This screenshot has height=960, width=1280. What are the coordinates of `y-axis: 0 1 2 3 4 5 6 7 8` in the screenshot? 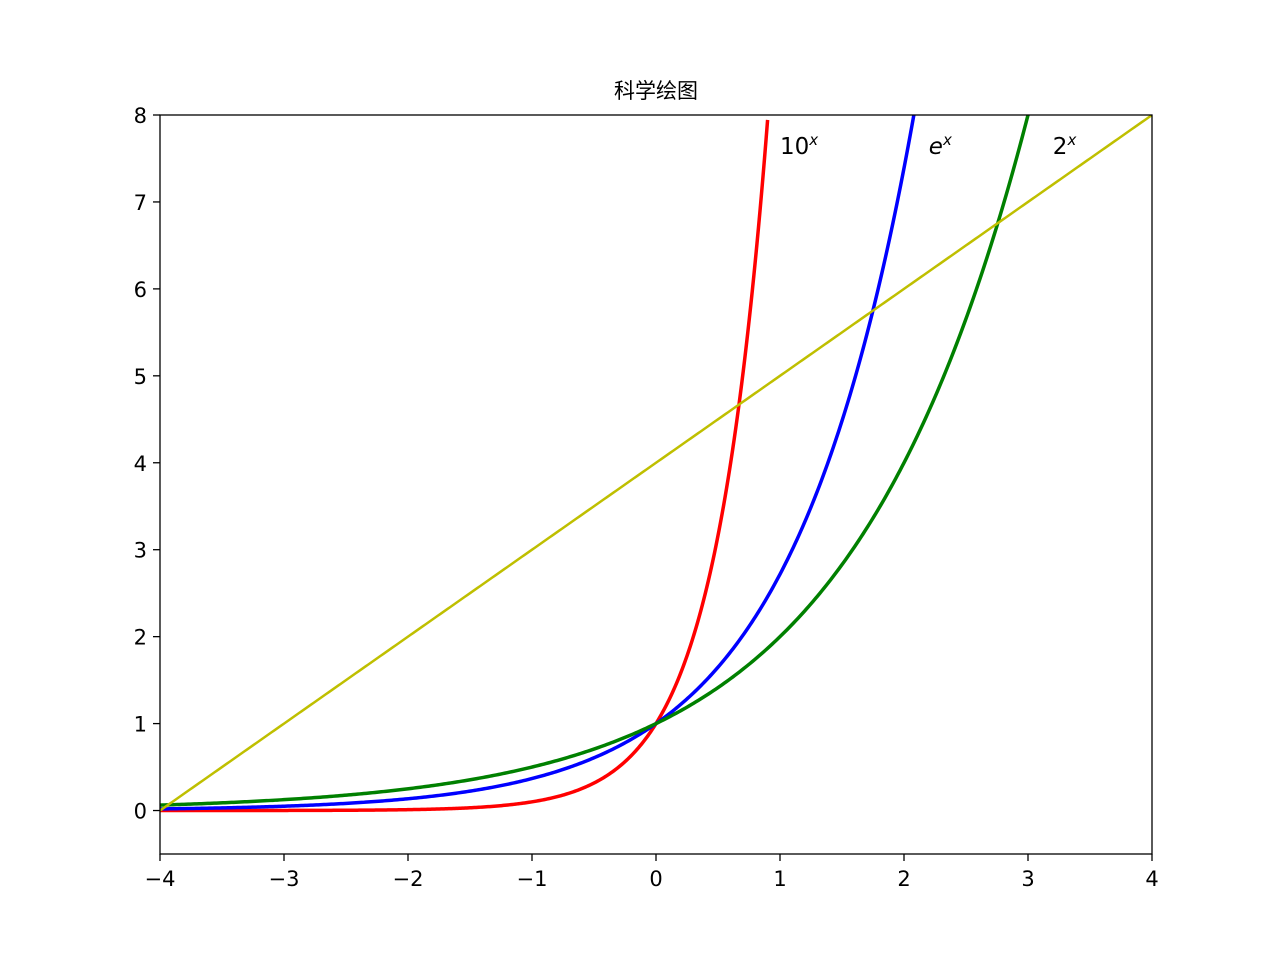 It's located at (147, 464).